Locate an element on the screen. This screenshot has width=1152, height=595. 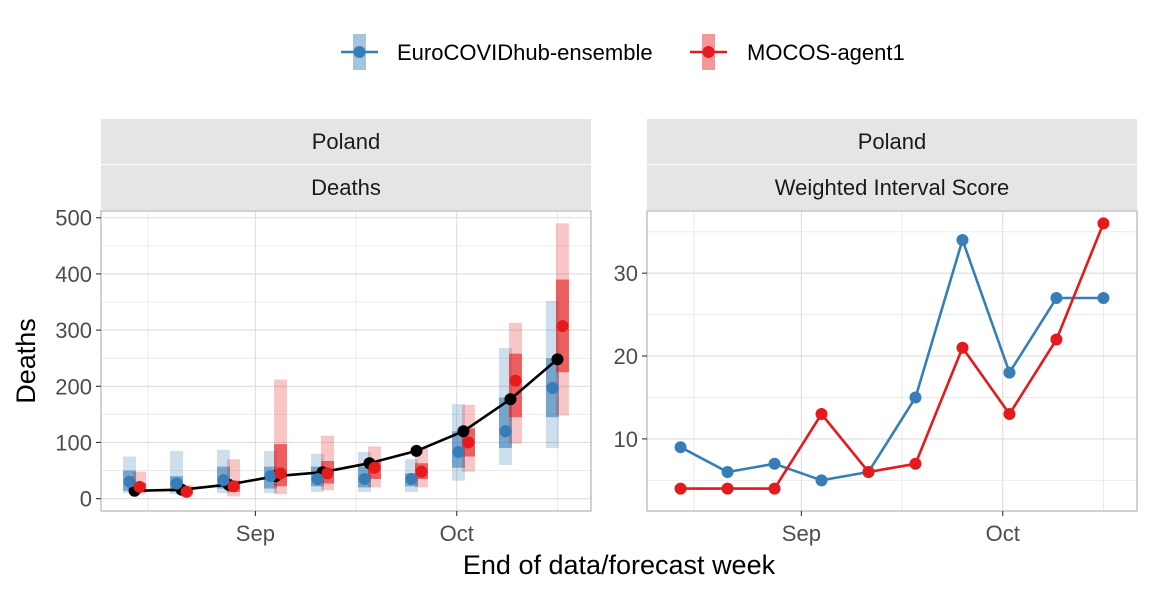
y-tick-label-1: 100 is located at coordinates (73, 442).